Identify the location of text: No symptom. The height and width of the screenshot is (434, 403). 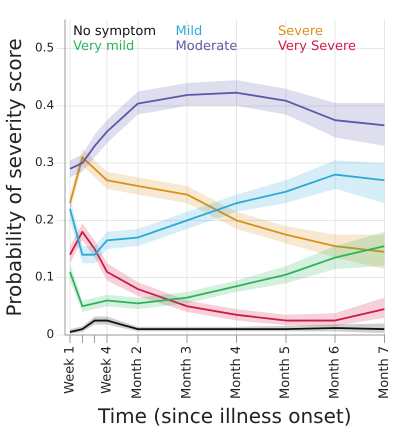
(114, 31).